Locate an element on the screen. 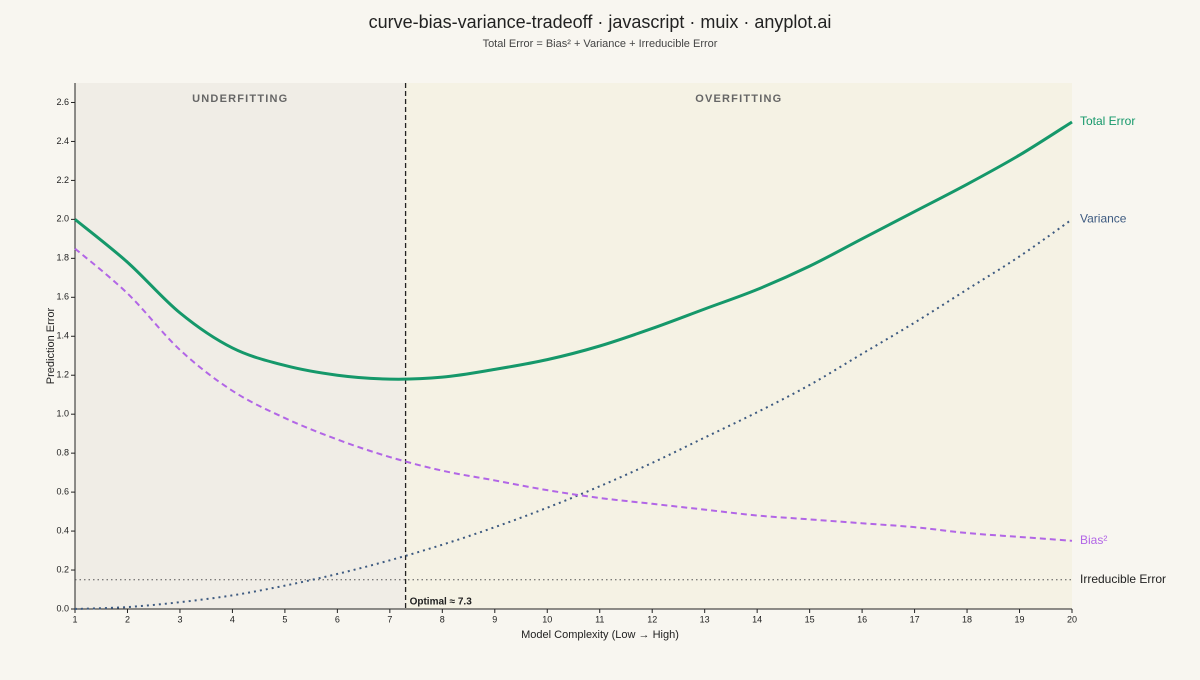 This screenshot has width=1200, height=680. x-tick-label: 15 is located at coordinates (810, 619).